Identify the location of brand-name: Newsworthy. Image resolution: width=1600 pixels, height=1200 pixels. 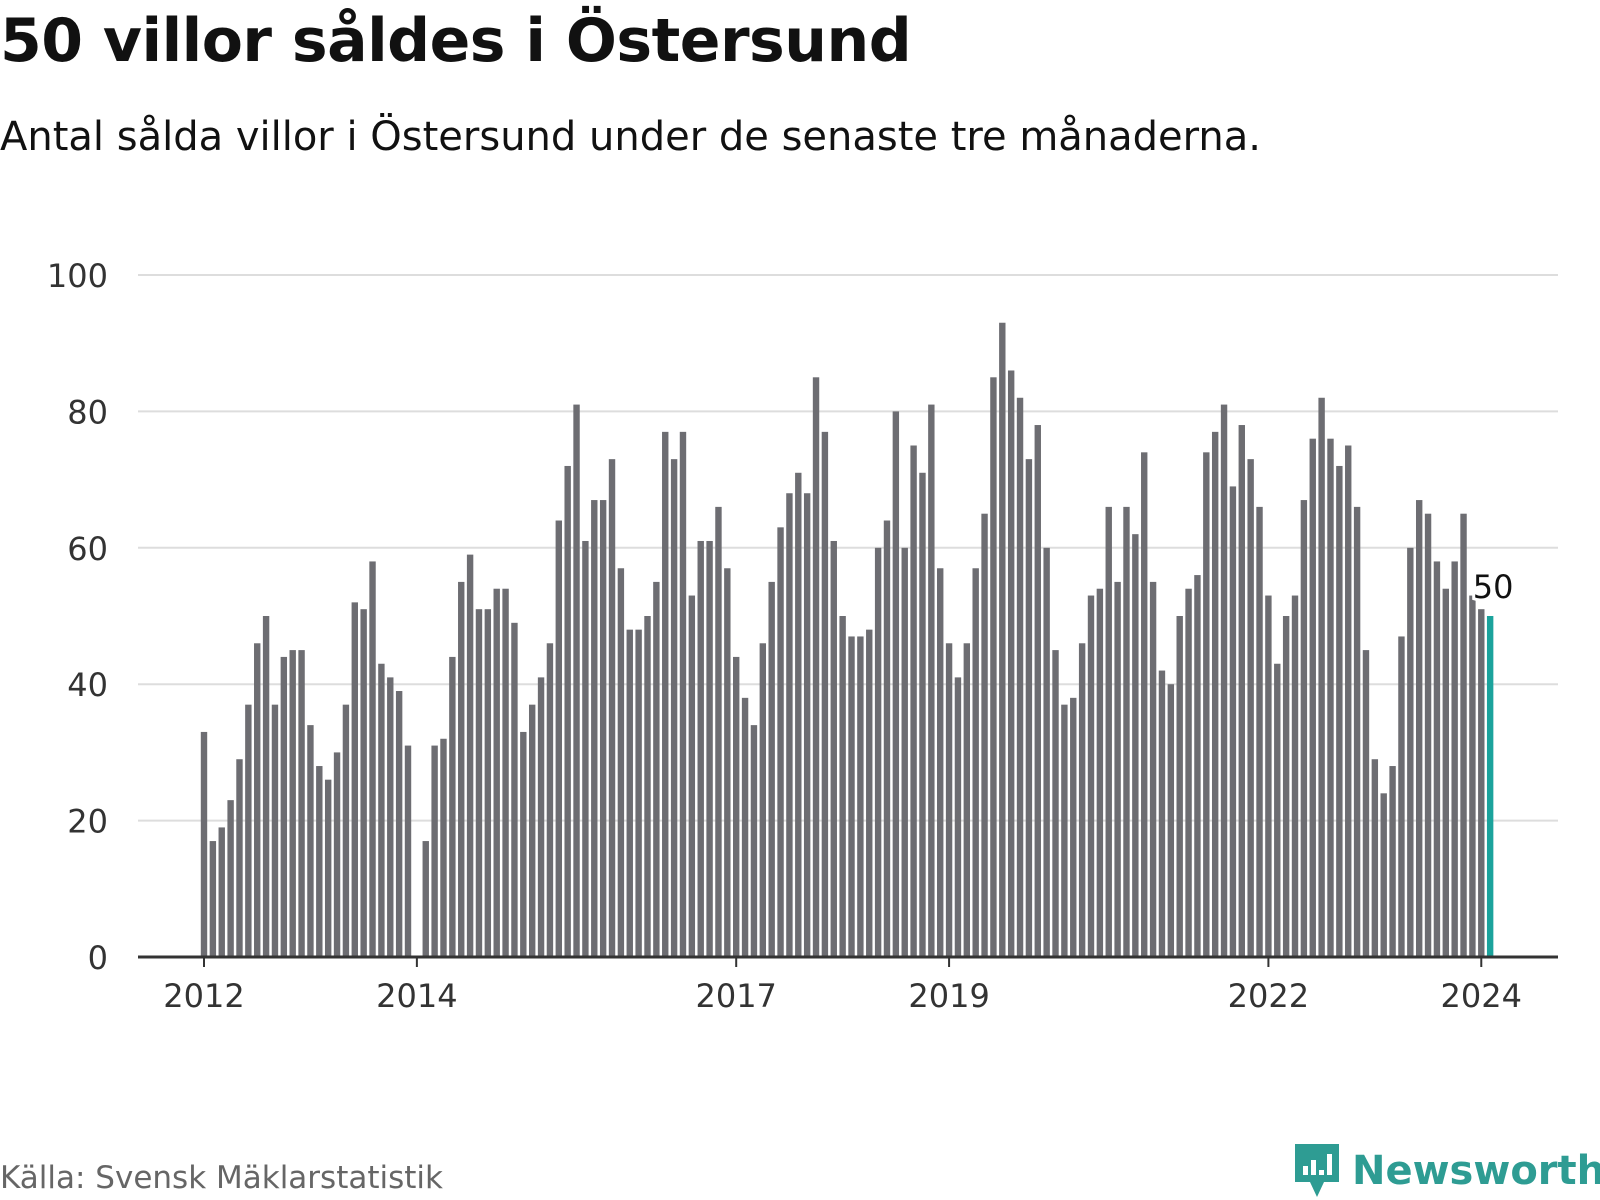
(1476, 1171).